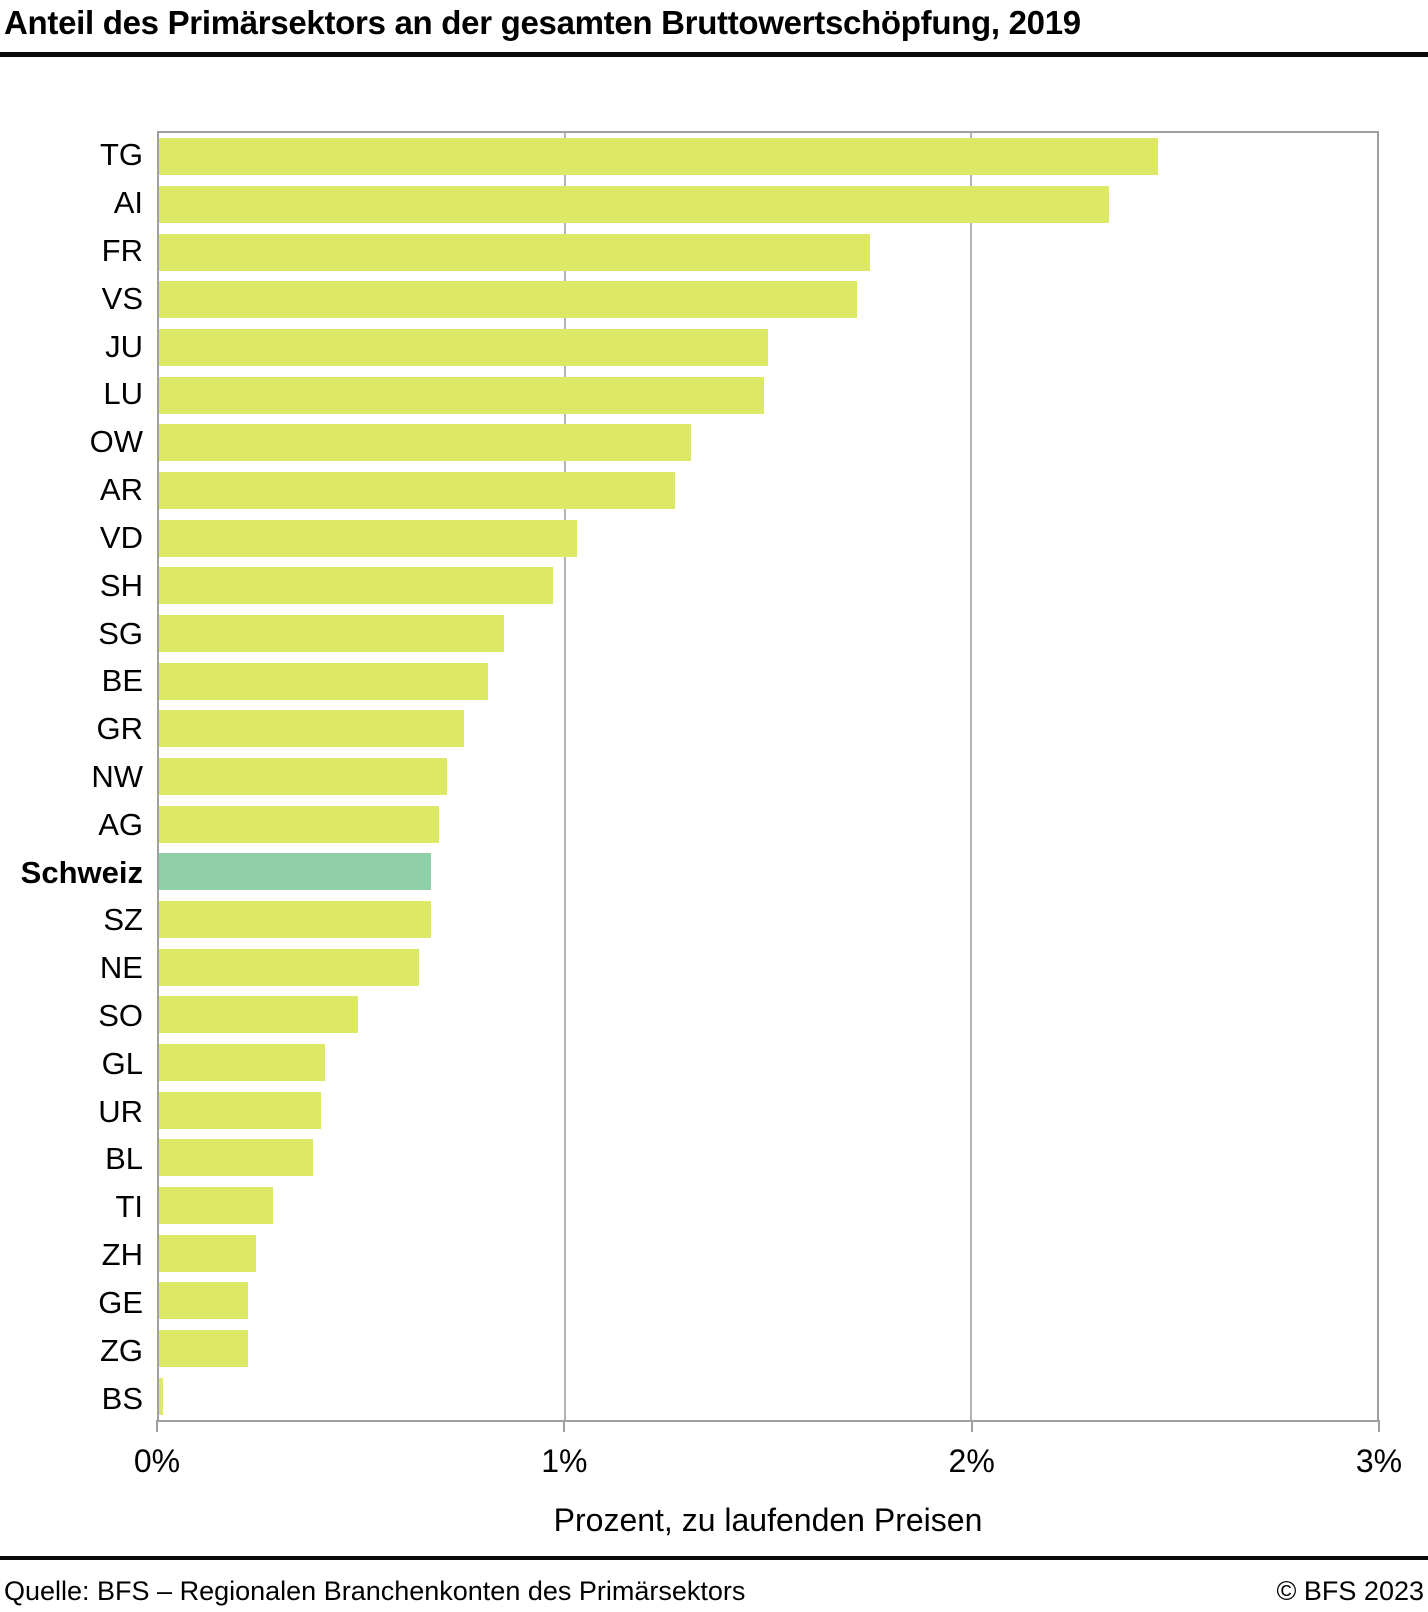 The height and width of the screenshot is (1612, 1428). Describe the element at coordinates (768, 1015) in the screenshot. I see `chart-row-so` at that location.